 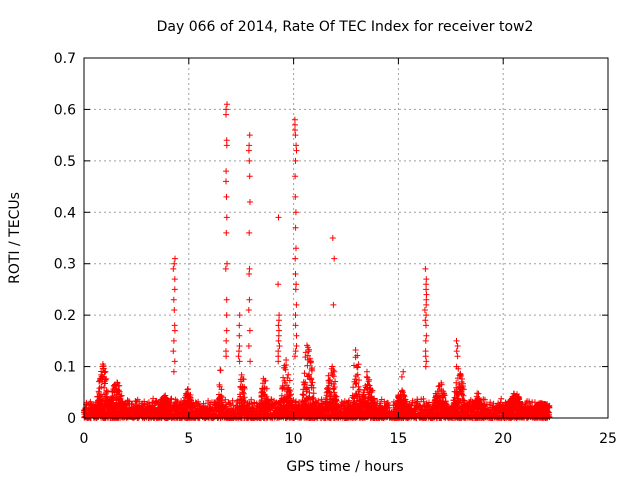 I want to click on x-tick-label: 25, so click(x=608, y=439).